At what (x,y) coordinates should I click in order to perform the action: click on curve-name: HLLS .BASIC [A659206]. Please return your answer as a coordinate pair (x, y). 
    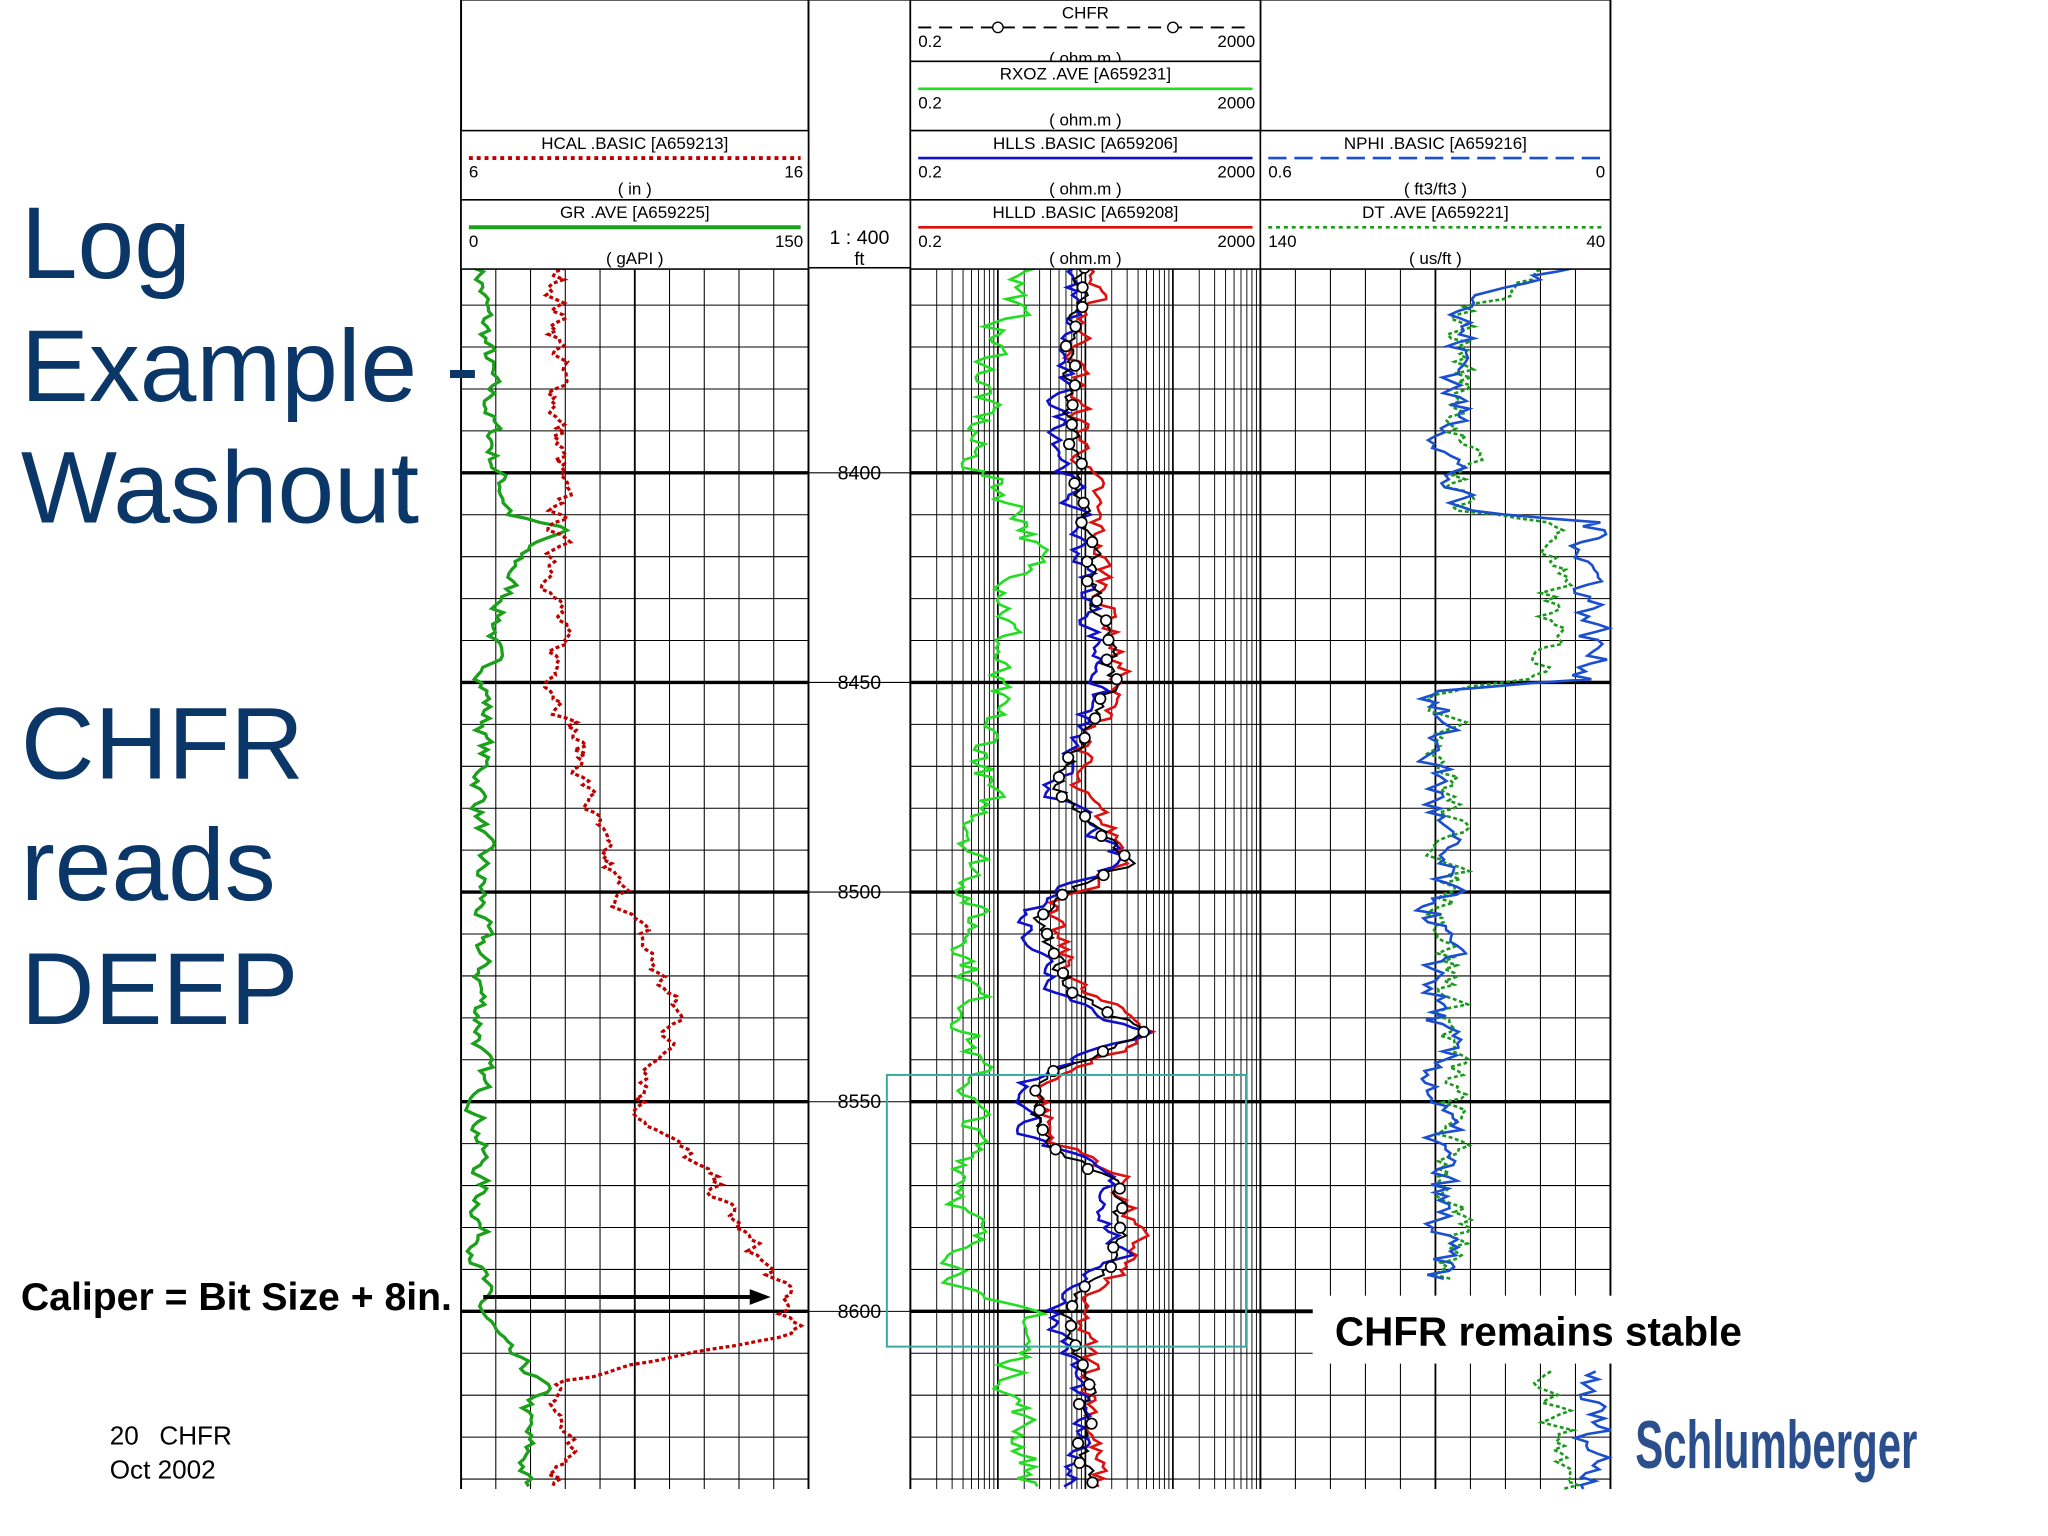
    Looking at the image, I should click on (1085, 143).